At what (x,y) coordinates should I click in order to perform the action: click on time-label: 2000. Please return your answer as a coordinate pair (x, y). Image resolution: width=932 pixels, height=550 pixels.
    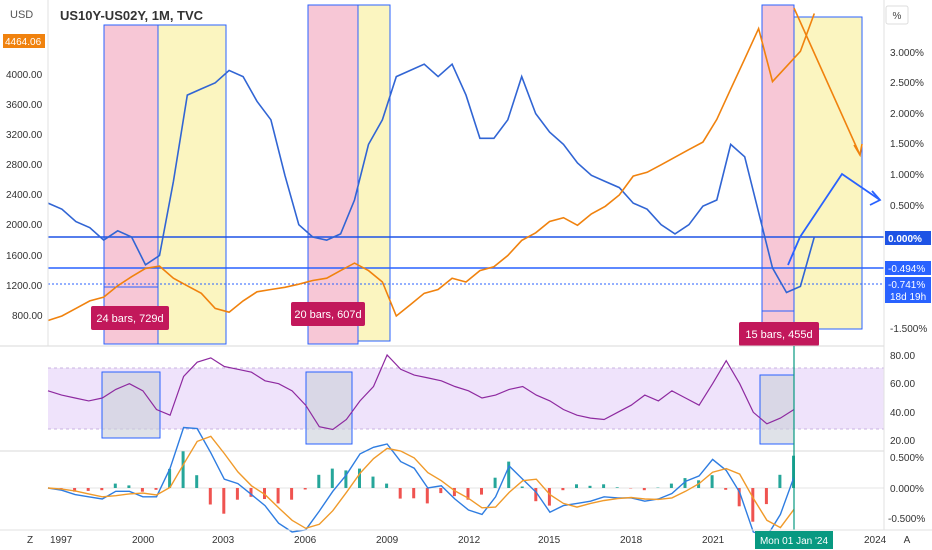
    Looking at the image, I should click on (143, 540).